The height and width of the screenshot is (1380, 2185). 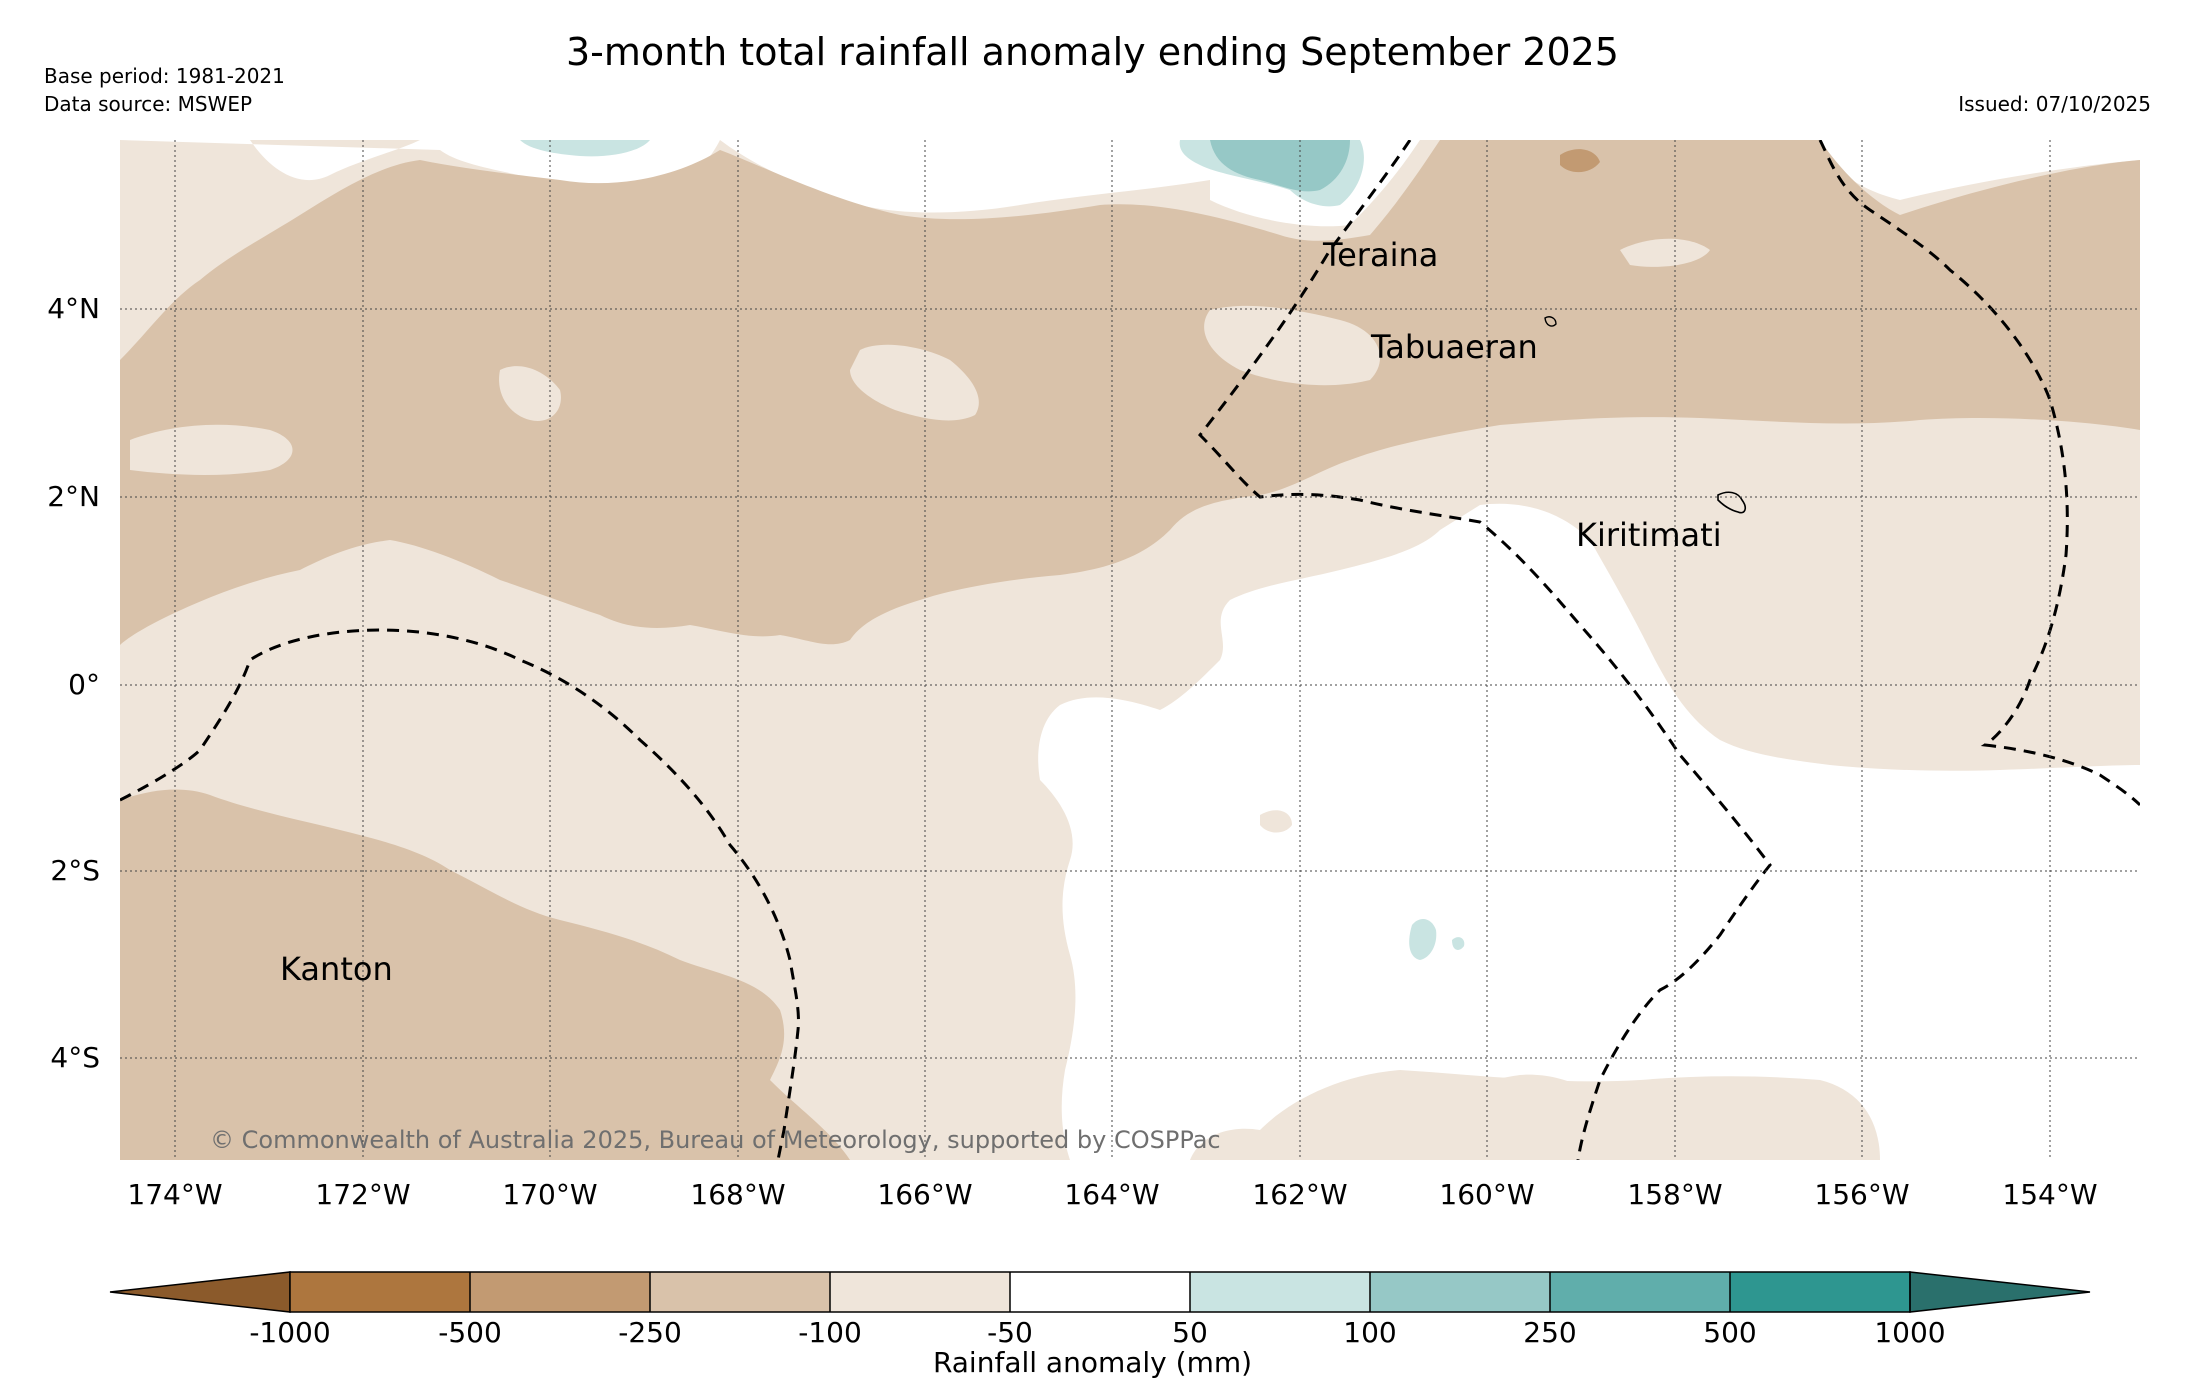 I want to click on colorbar-tick-label: 500, so click(x=1729, y=1332).